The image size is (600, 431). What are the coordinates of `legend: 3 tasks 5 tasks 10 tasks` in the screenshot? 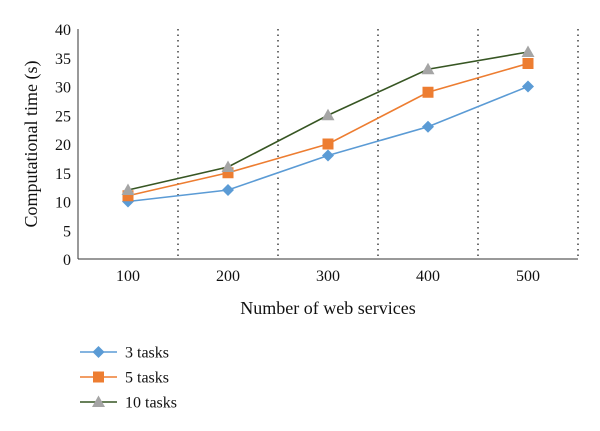 It's located at (128, 378).